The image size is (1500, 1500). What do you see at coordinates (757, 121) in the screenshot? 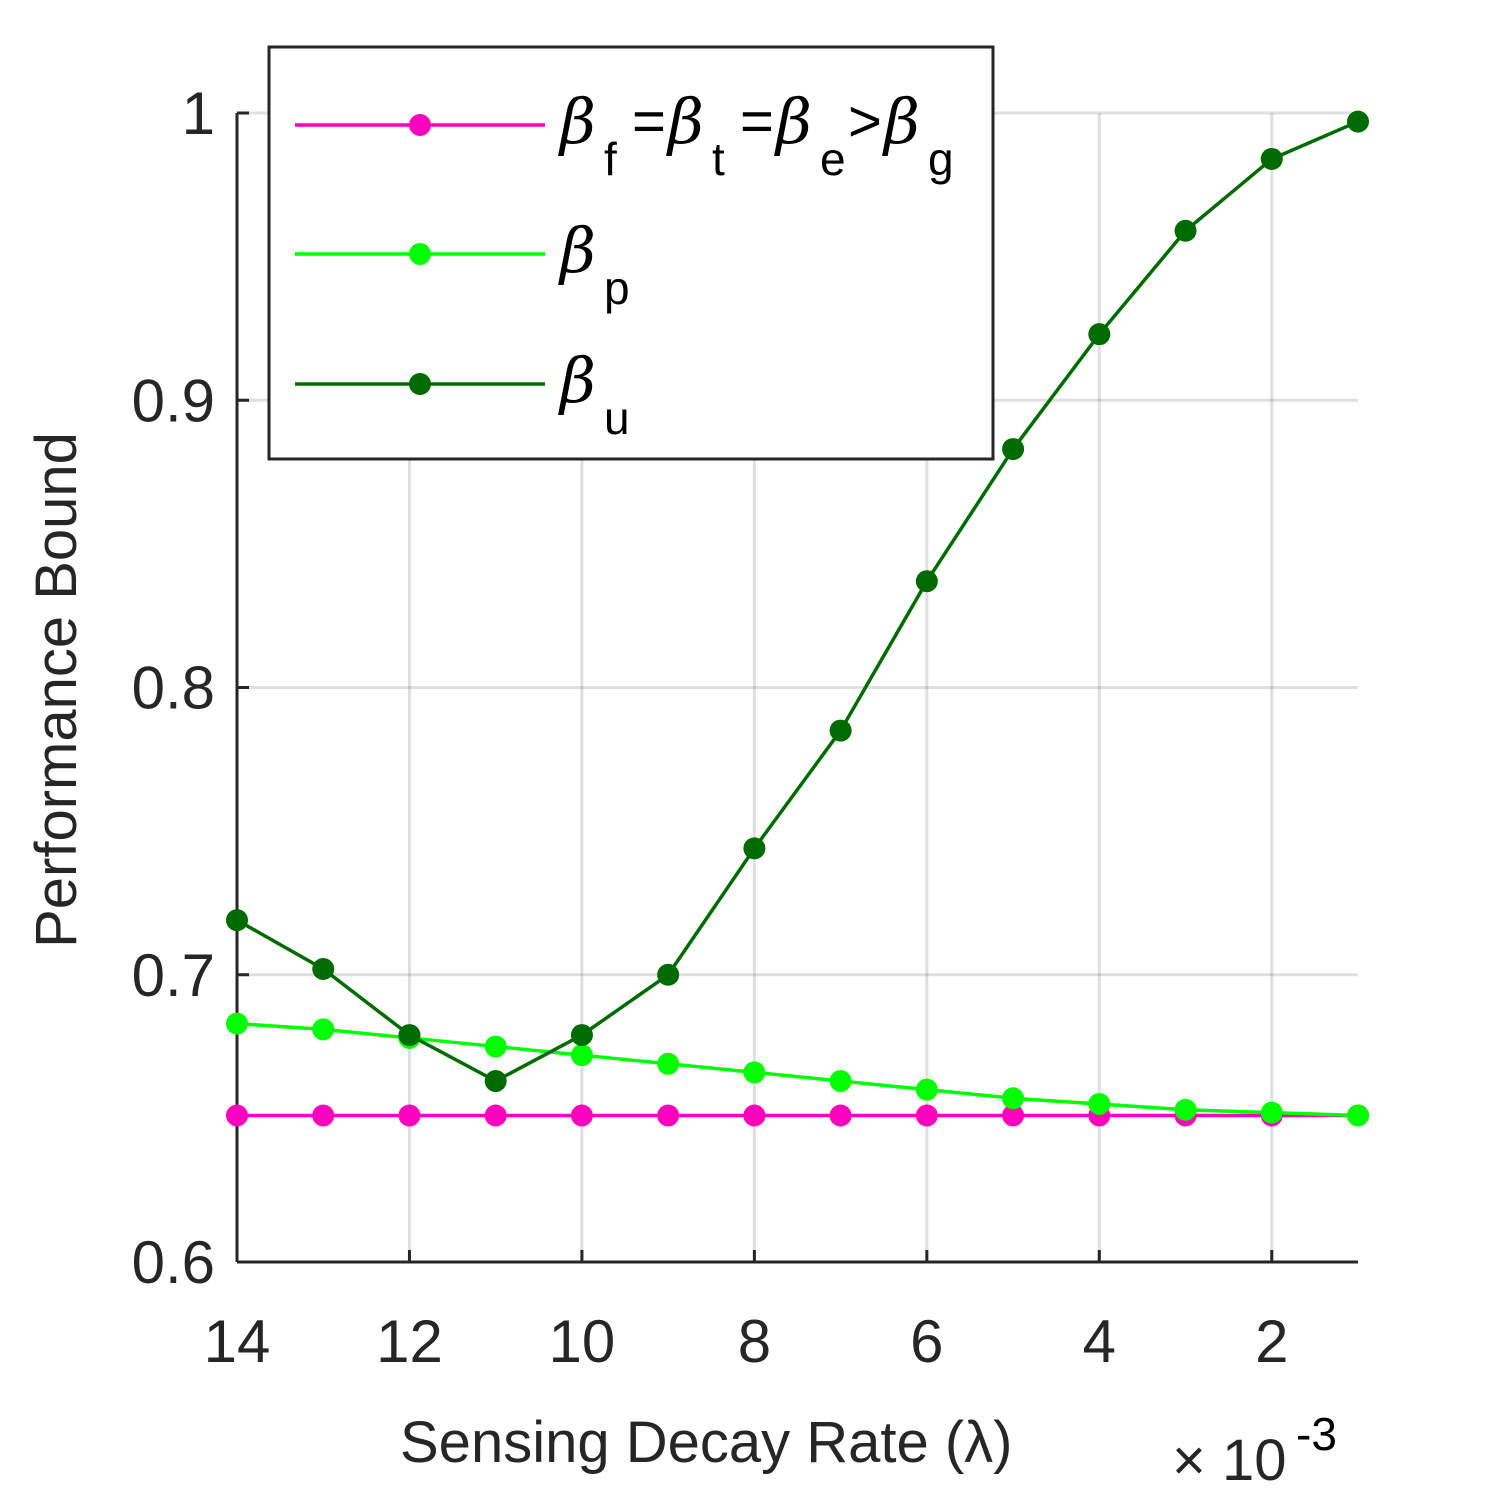
I see `legend-operator-fteg-3: =` at bounding box center [757, 121].